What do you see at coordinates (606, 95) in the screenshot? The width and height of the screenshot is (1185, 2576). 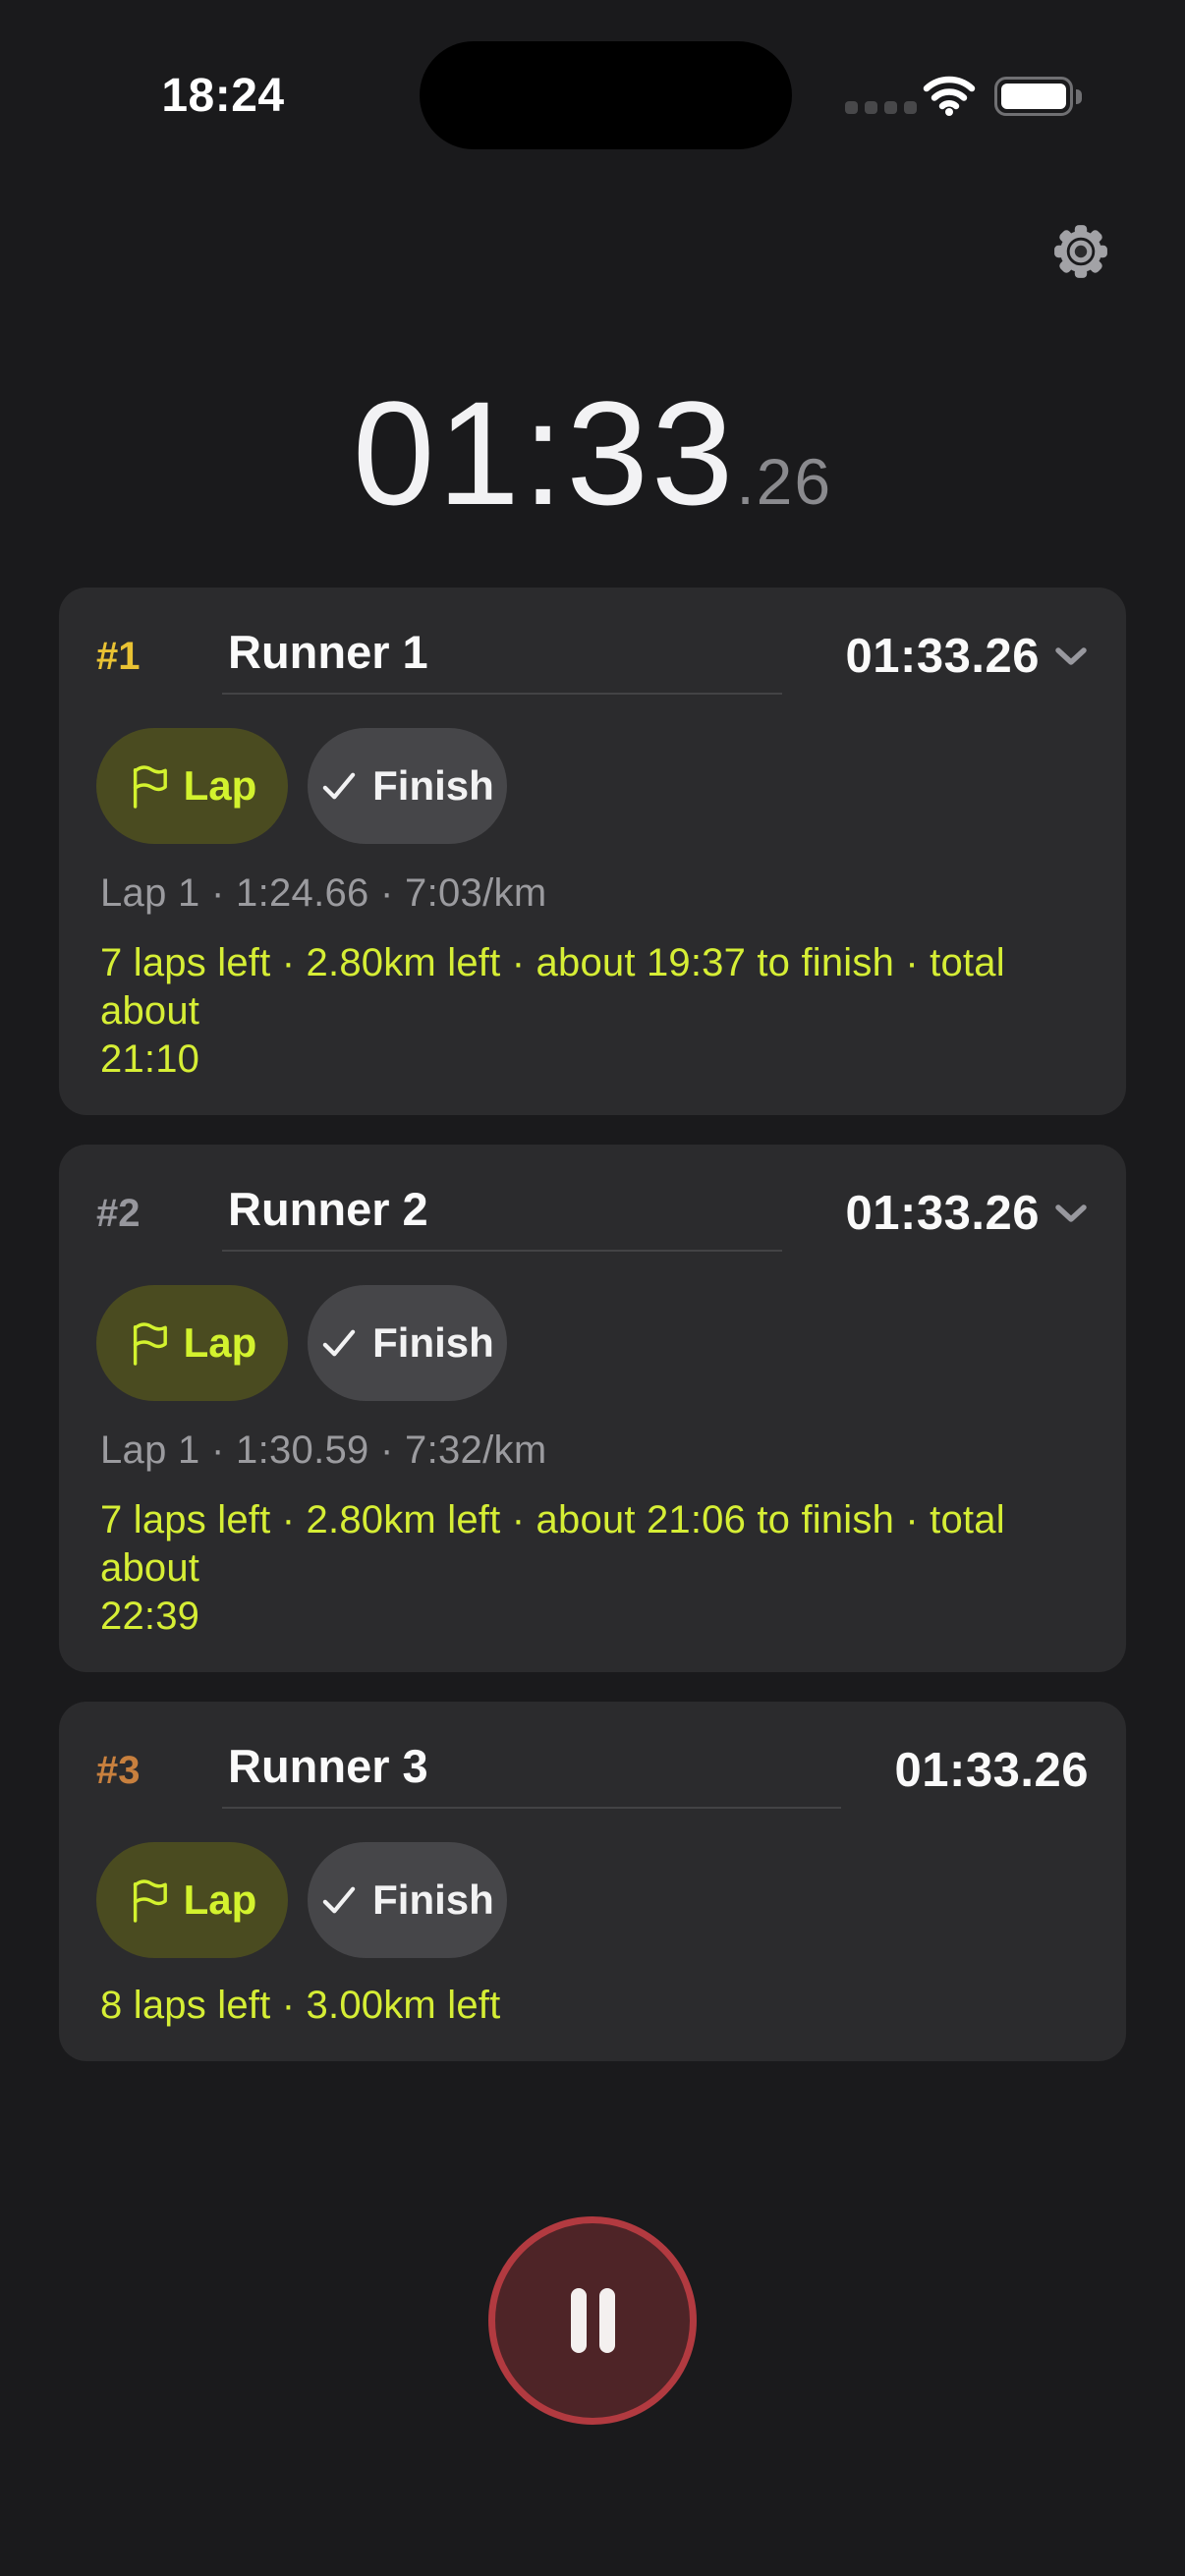 I see `dynamic-island` at bounding box center [606, 95].